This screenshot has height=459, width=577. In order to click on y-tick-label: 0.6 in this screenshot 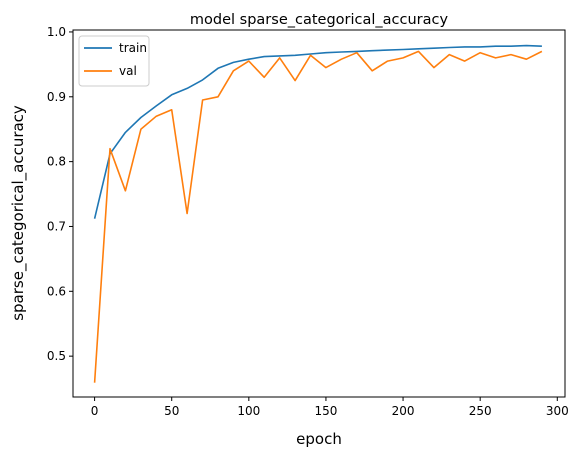, I will do `click(56, 291)`.